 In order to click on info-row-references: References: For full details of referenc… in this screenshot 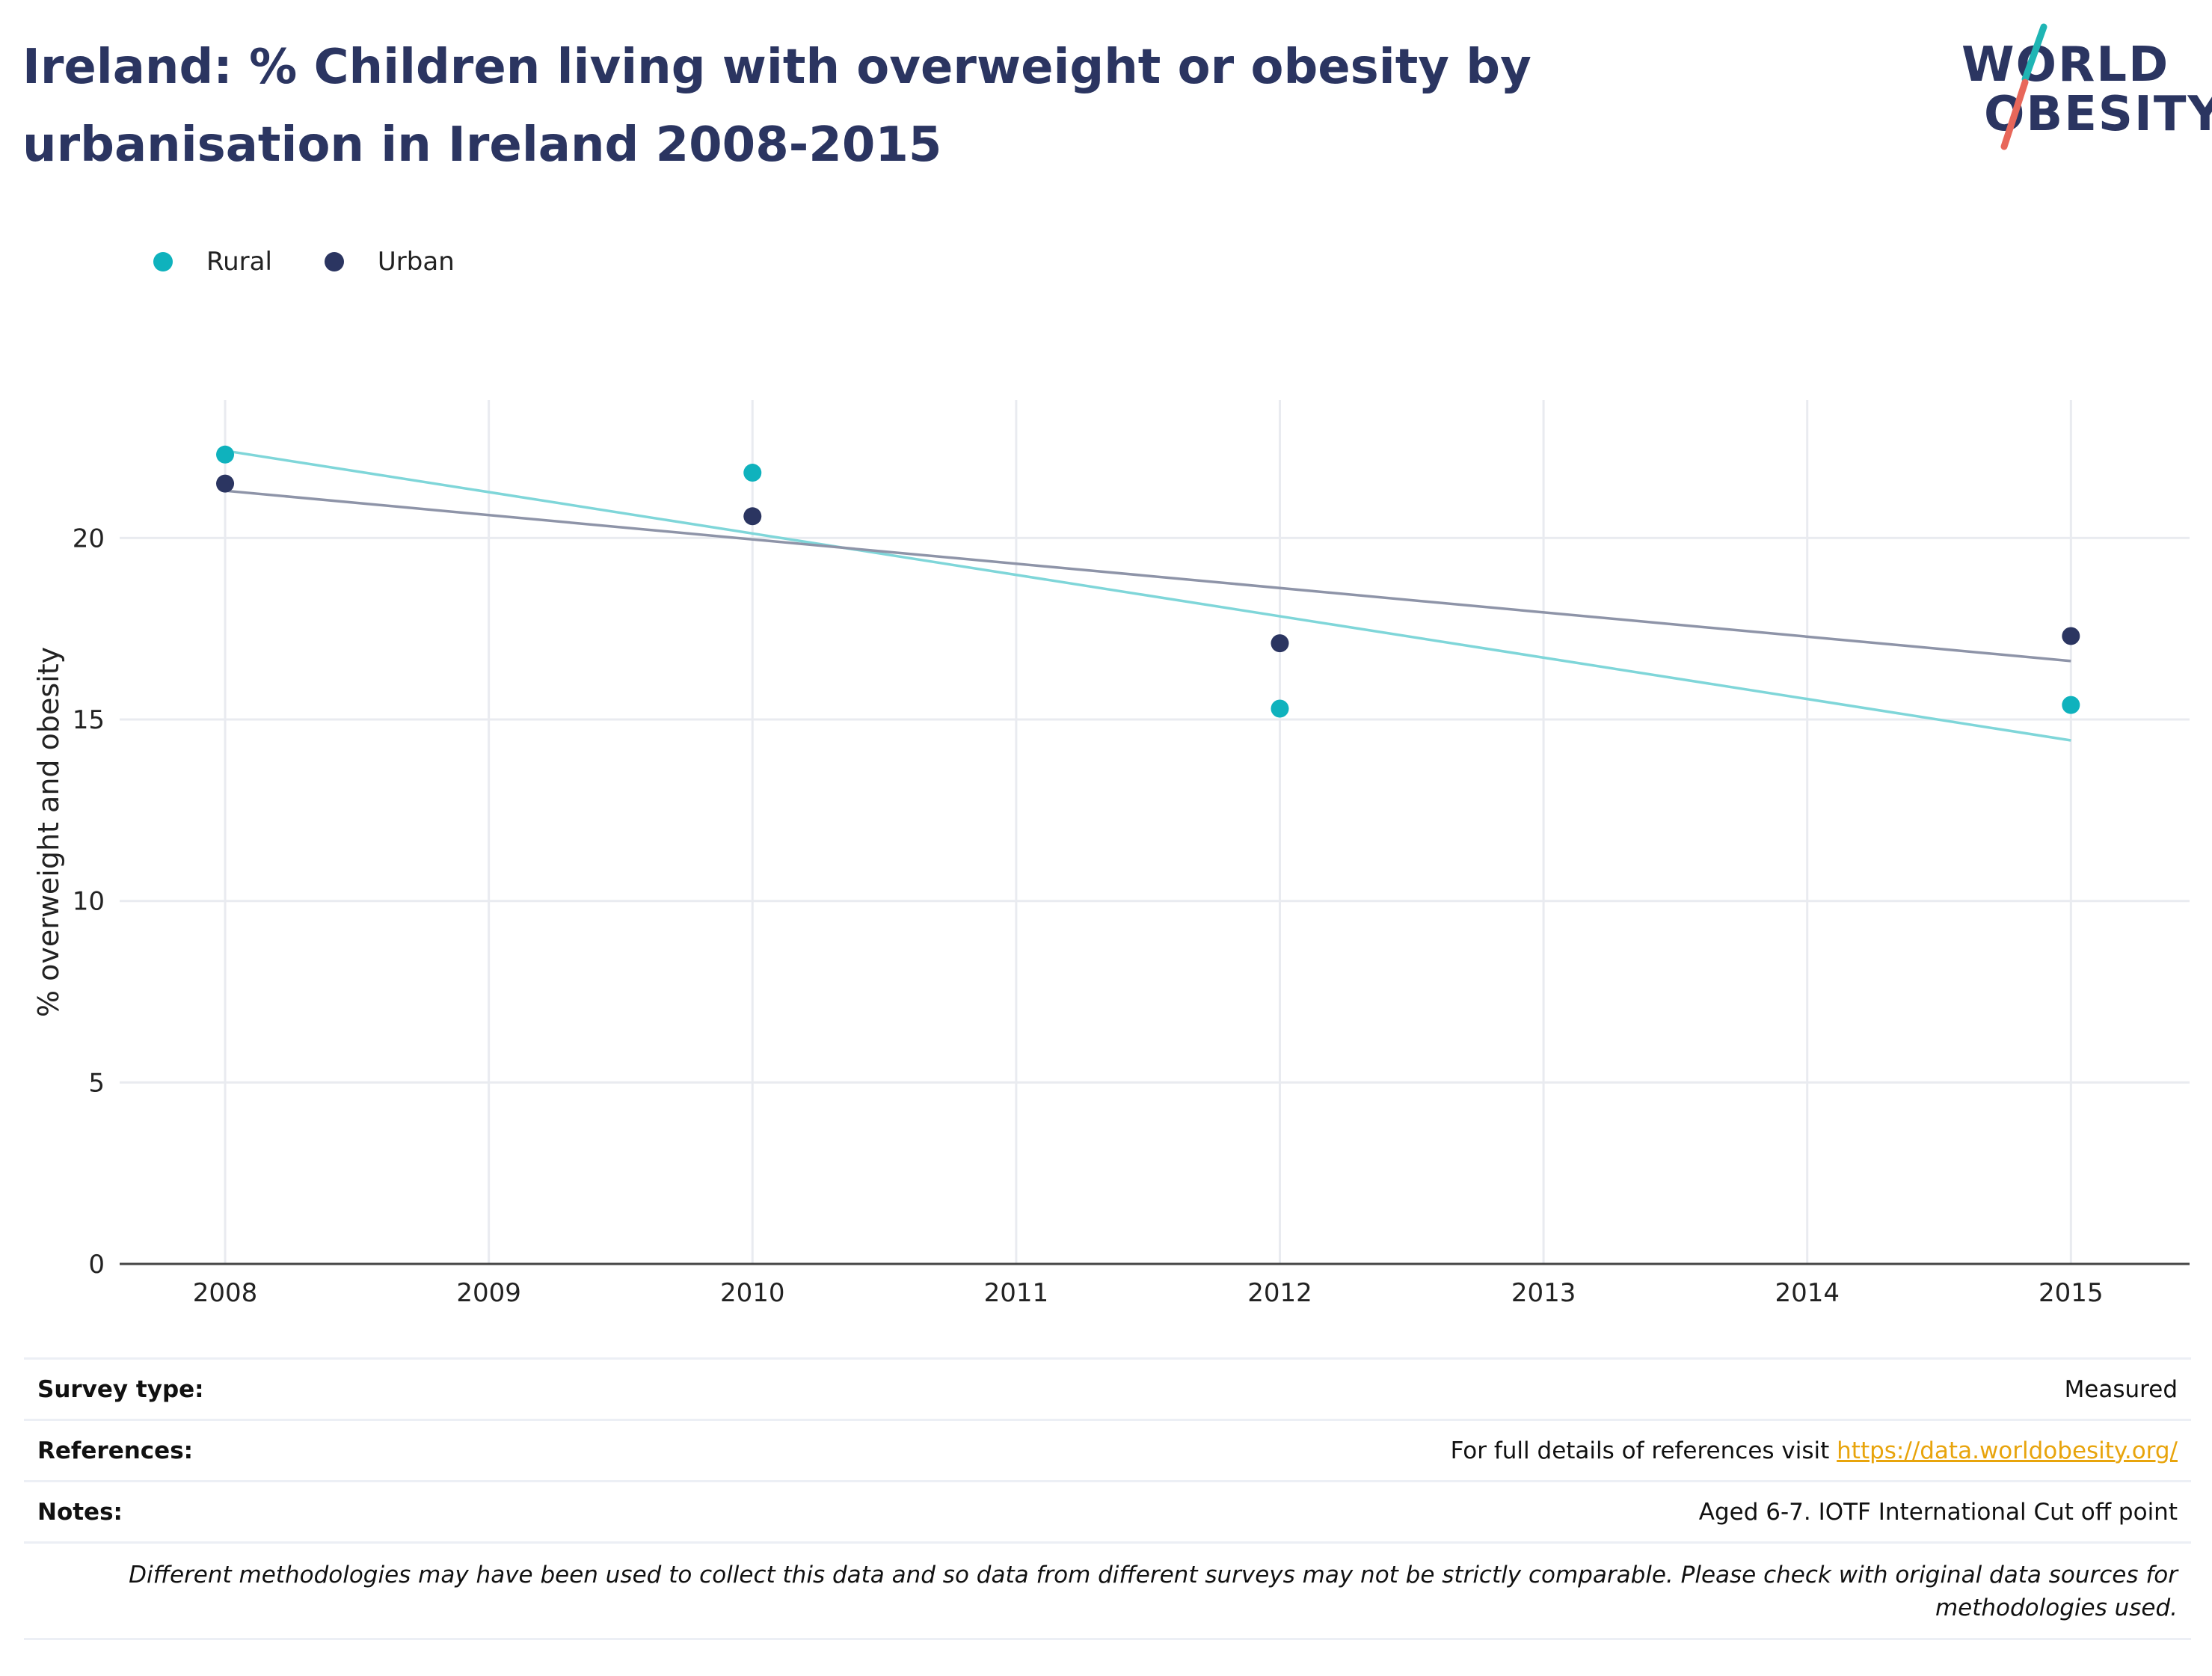, I will do `click(1107, 1449)`.